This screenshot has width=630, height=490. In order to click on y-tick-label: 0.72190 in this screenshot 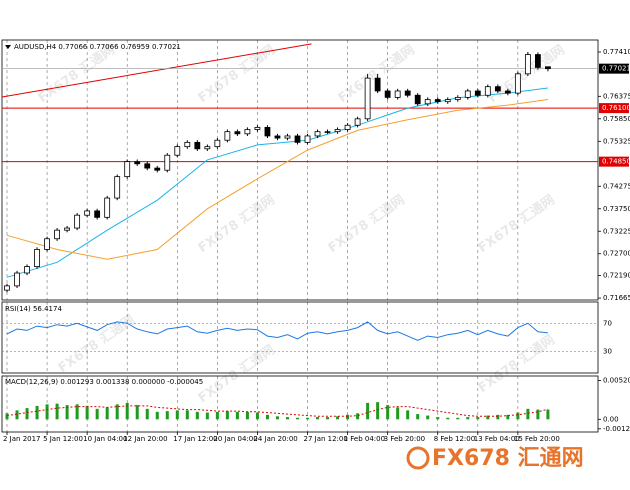, I will do `click(616, 276)`.